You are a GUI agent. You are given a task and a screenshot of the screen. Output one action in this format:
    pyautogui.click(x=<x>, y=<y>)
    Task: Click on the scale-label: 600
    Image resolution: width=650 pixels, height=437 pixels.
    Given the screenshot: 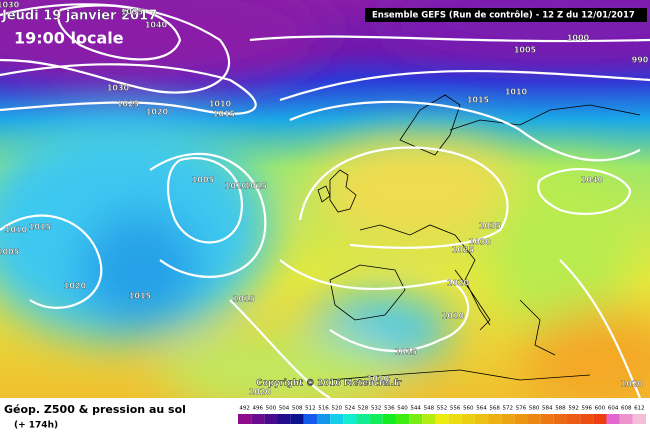 What is the action you would take?
    pyautogui.click(x=600, y=409)
    